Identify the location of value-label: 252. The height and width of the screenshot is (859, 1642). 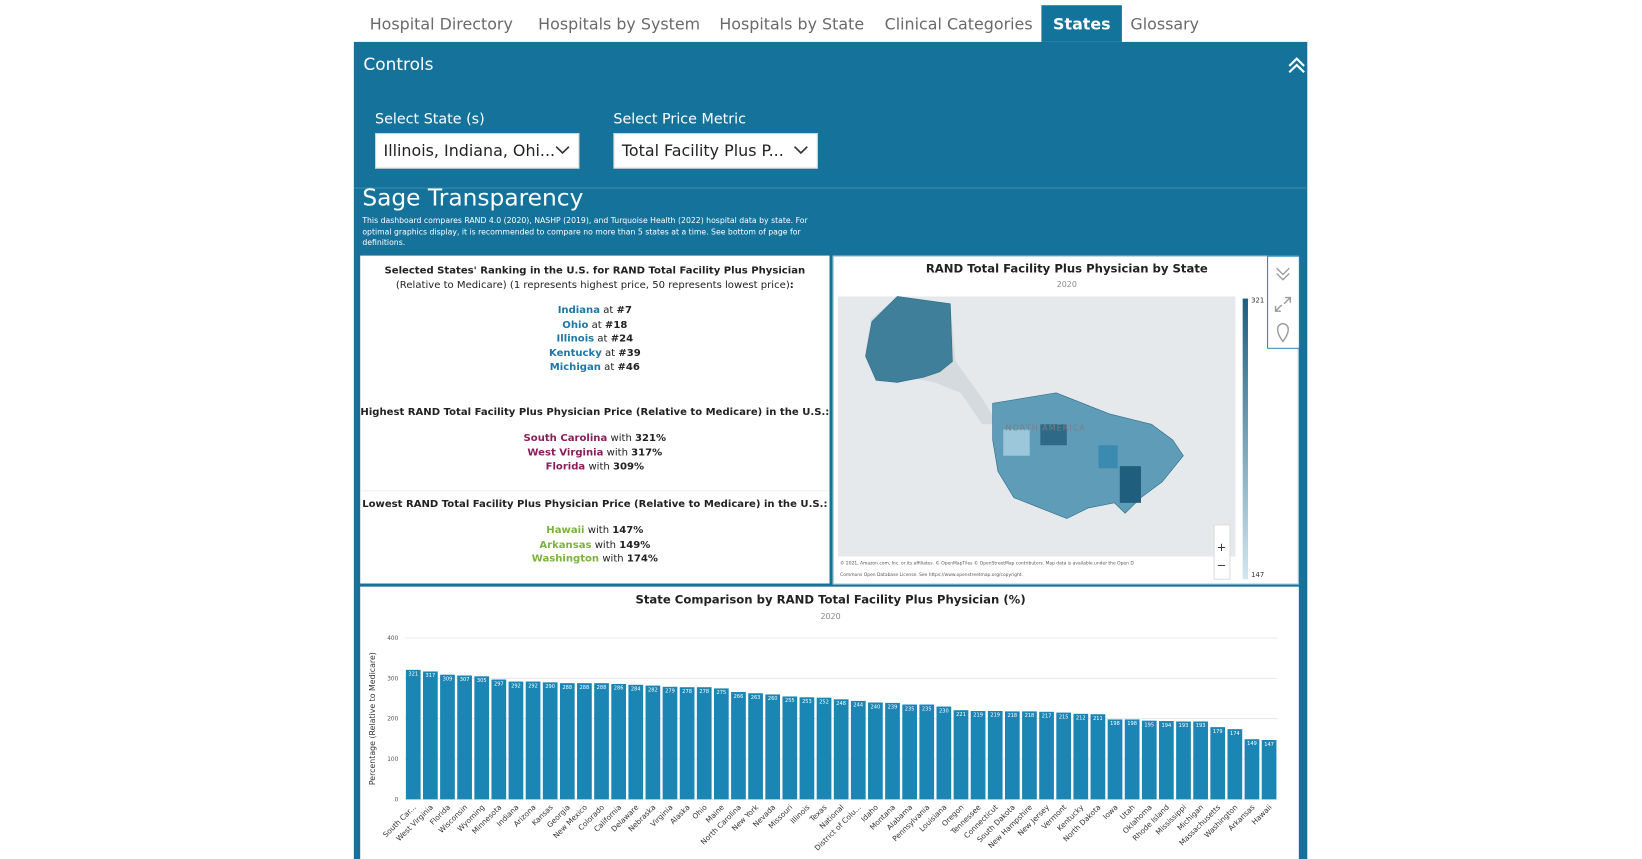
(824, 702).